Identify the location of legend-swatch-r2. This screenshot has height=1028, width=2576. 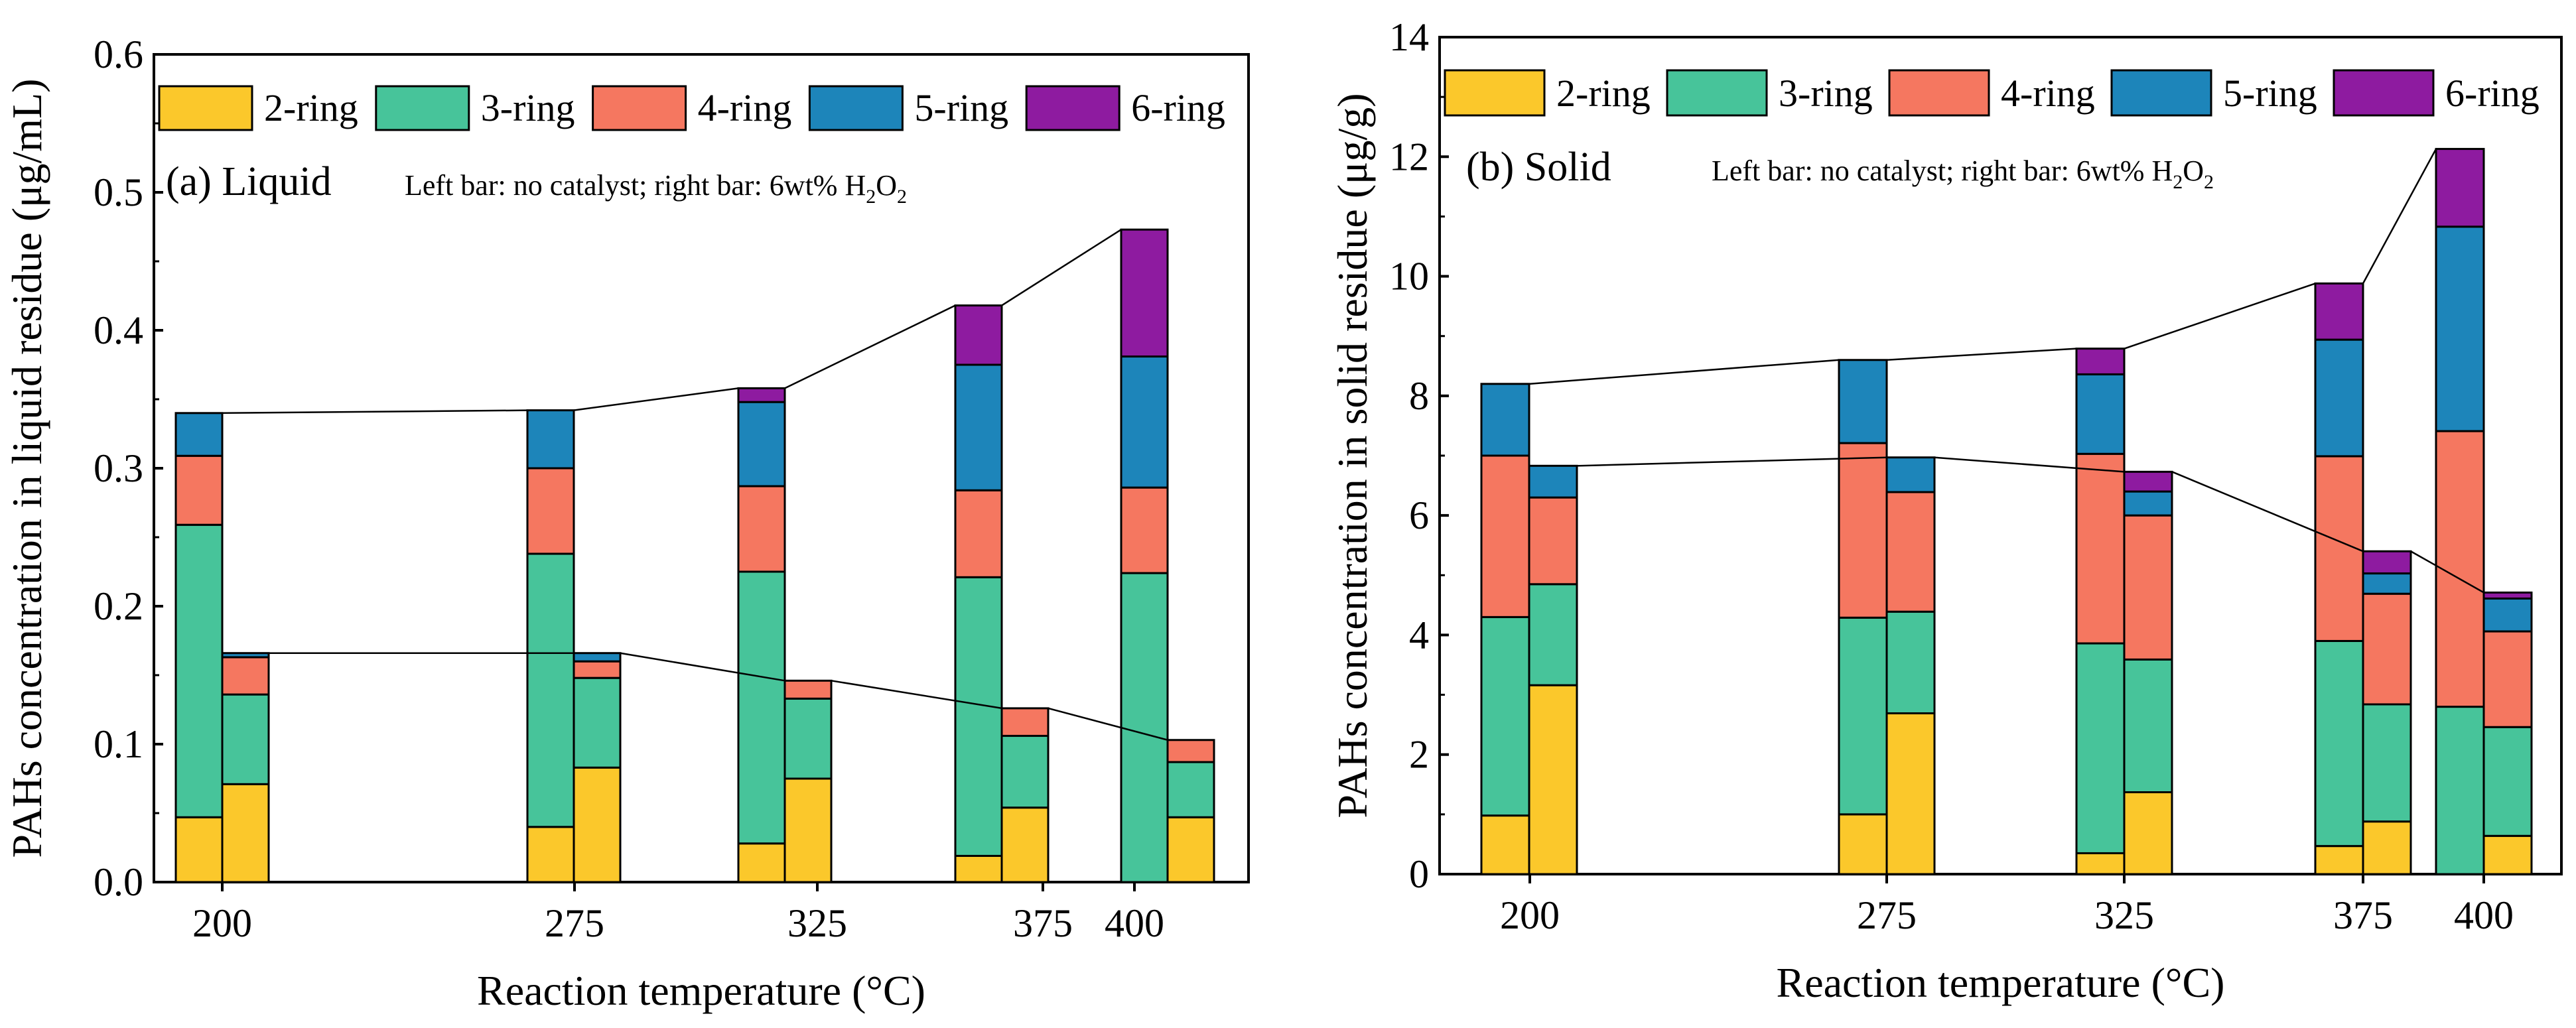
(1495, 93).